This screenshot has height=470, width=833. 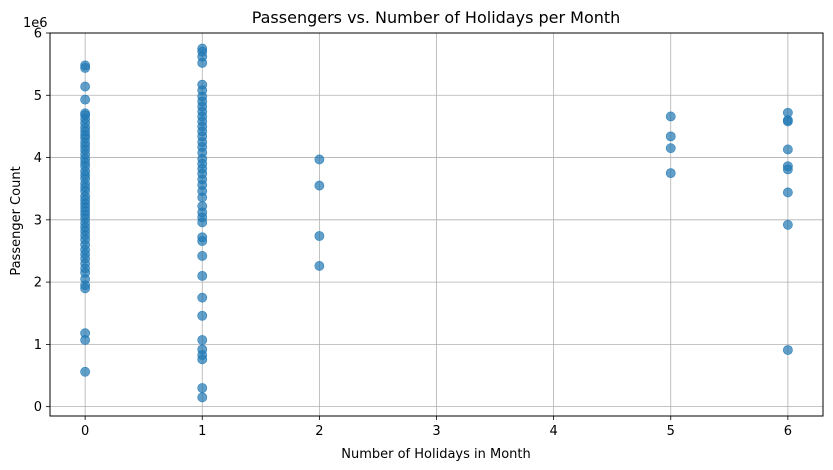 What do you see at coordinates (38, 345) in the screenshot?
I see `y-tick-label: 1` at bounding box center [38, 345].